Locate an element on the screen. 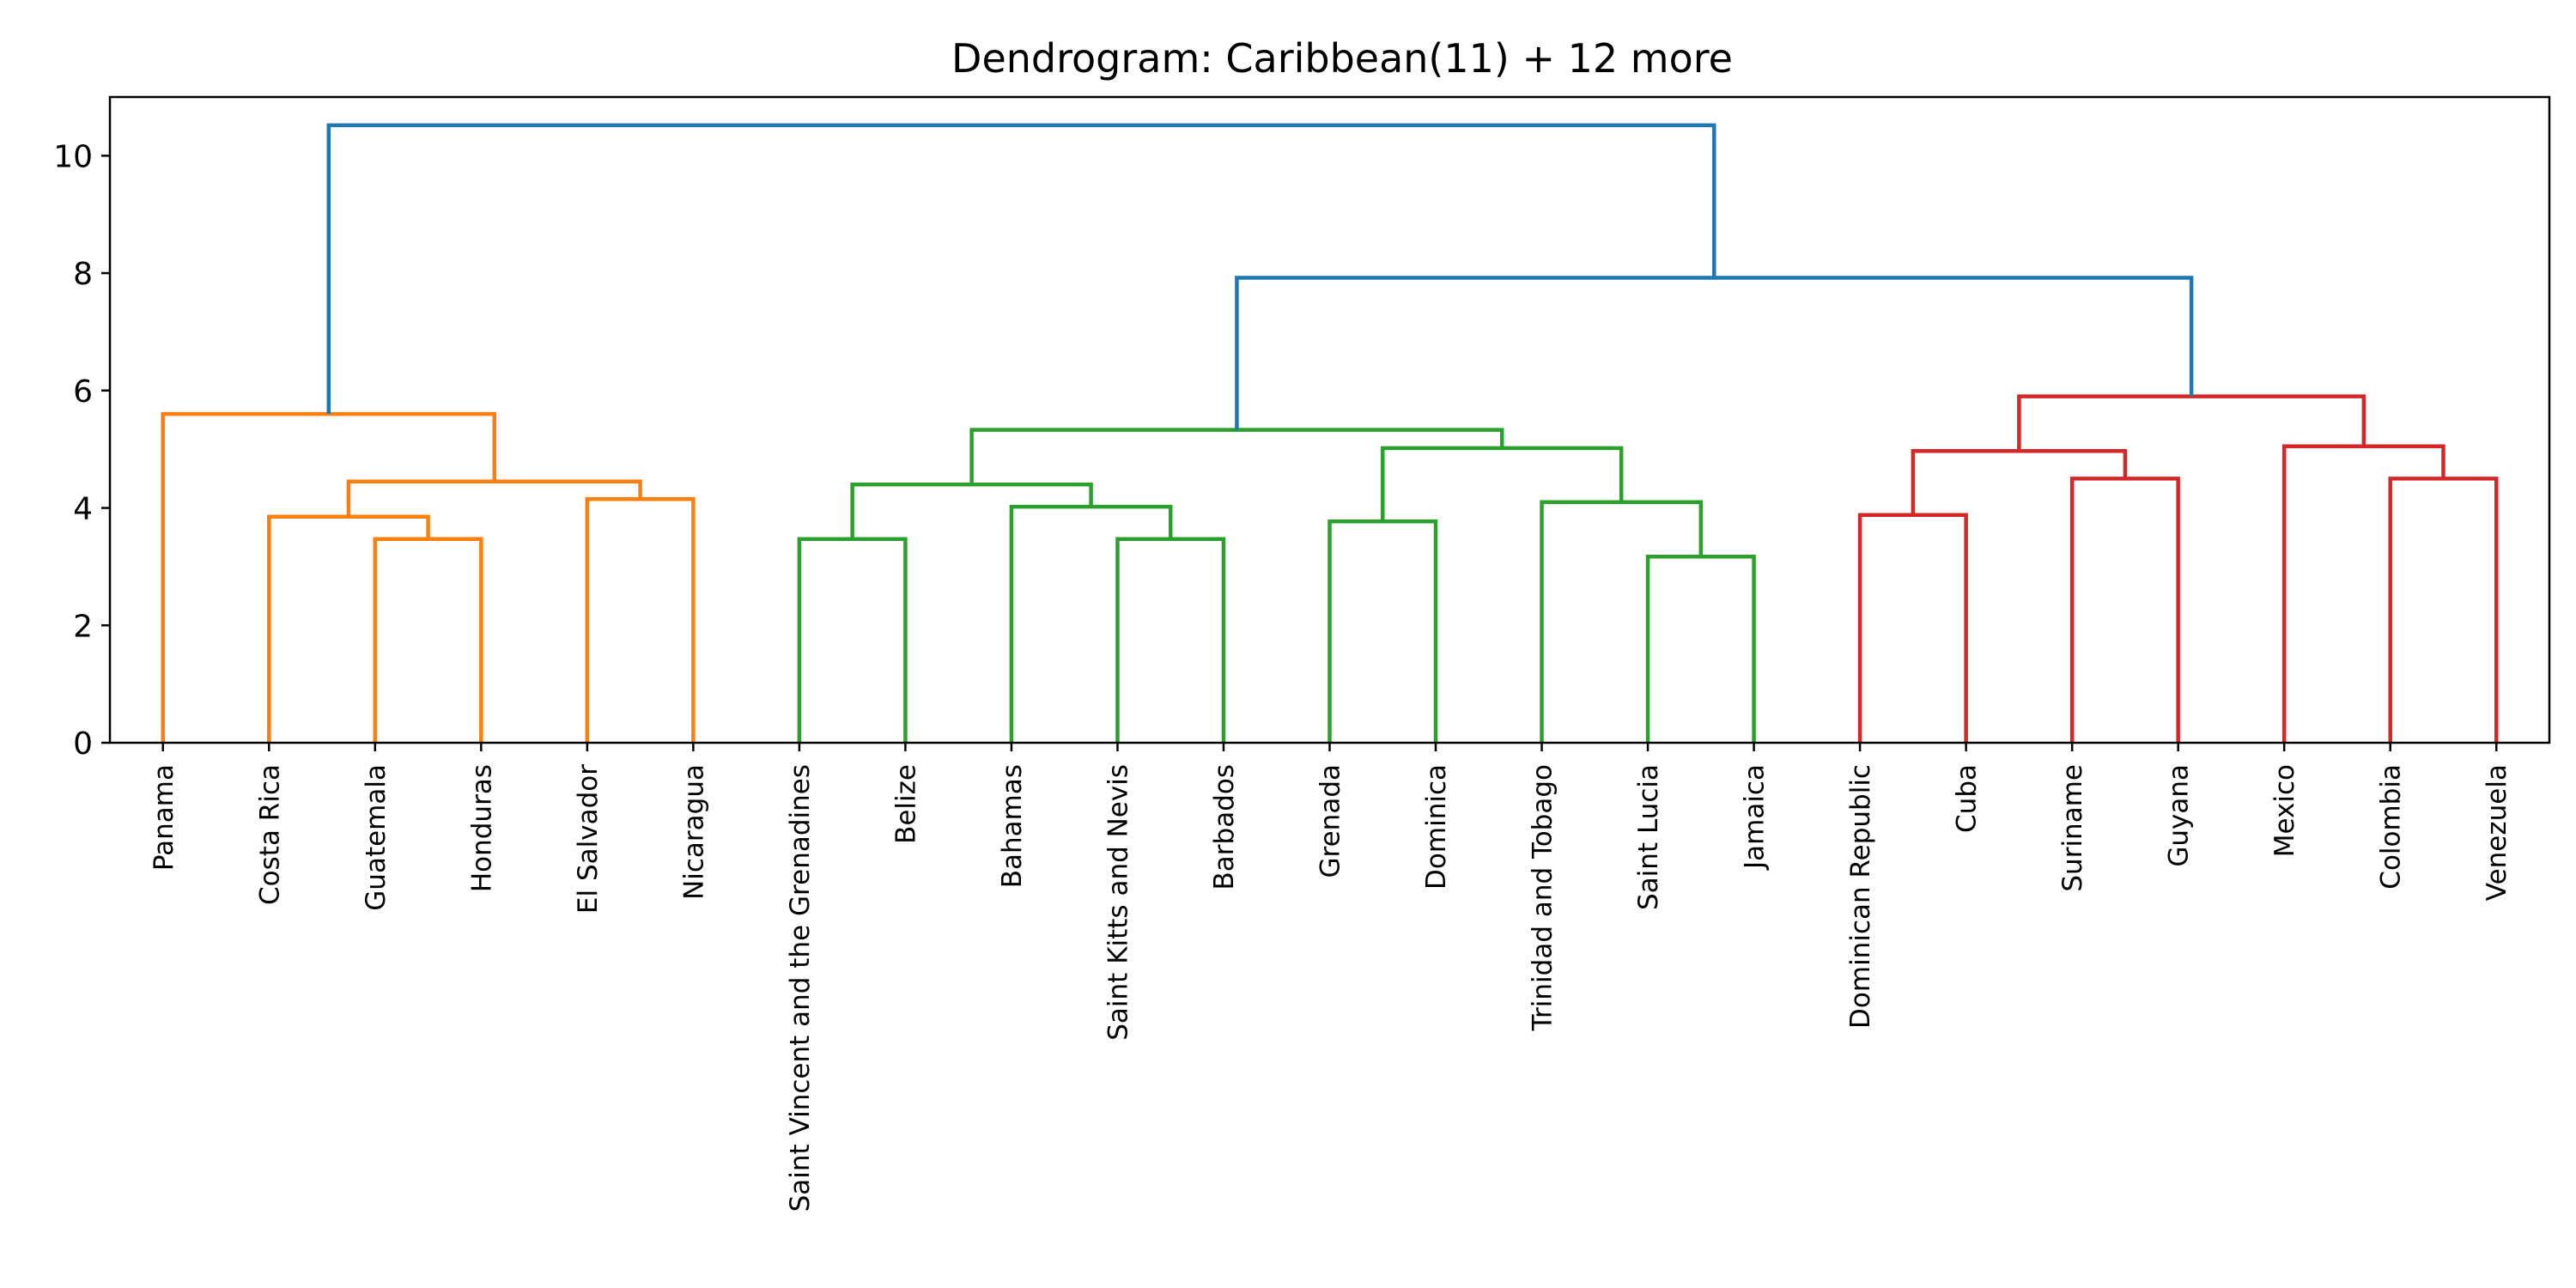 This screenshot has width=2576, height=1288. leaf-label: Nicaragua is located at coordinates (693, 832).